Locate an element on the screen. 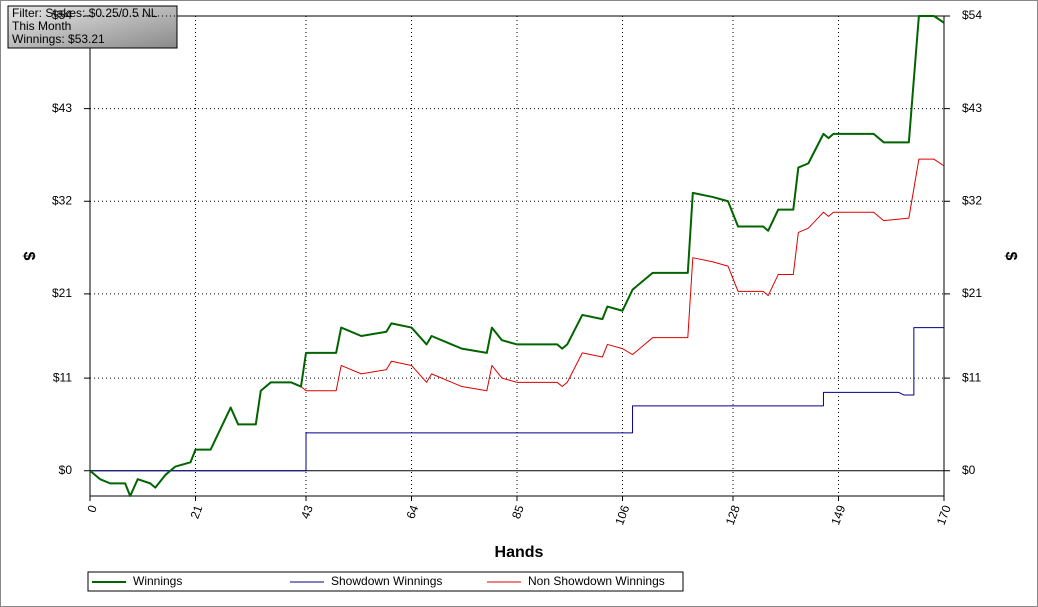 This screenshot has height=607, width=1038. y-tick-label: $21 is located at coordinates (62, 293).